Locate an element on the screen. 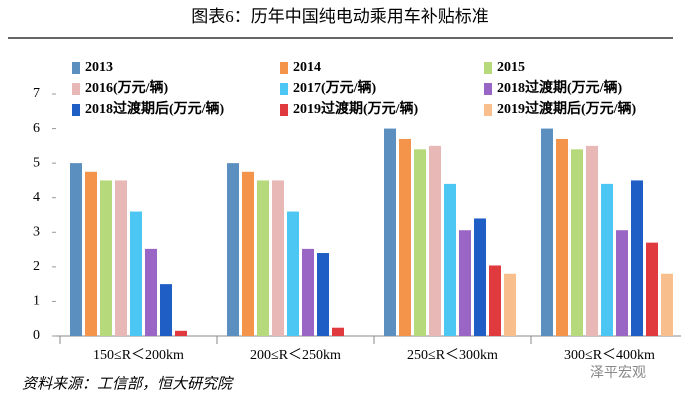  legend-label: 2018过渡期后(万元/辆) is located at coordinates (155, 108).